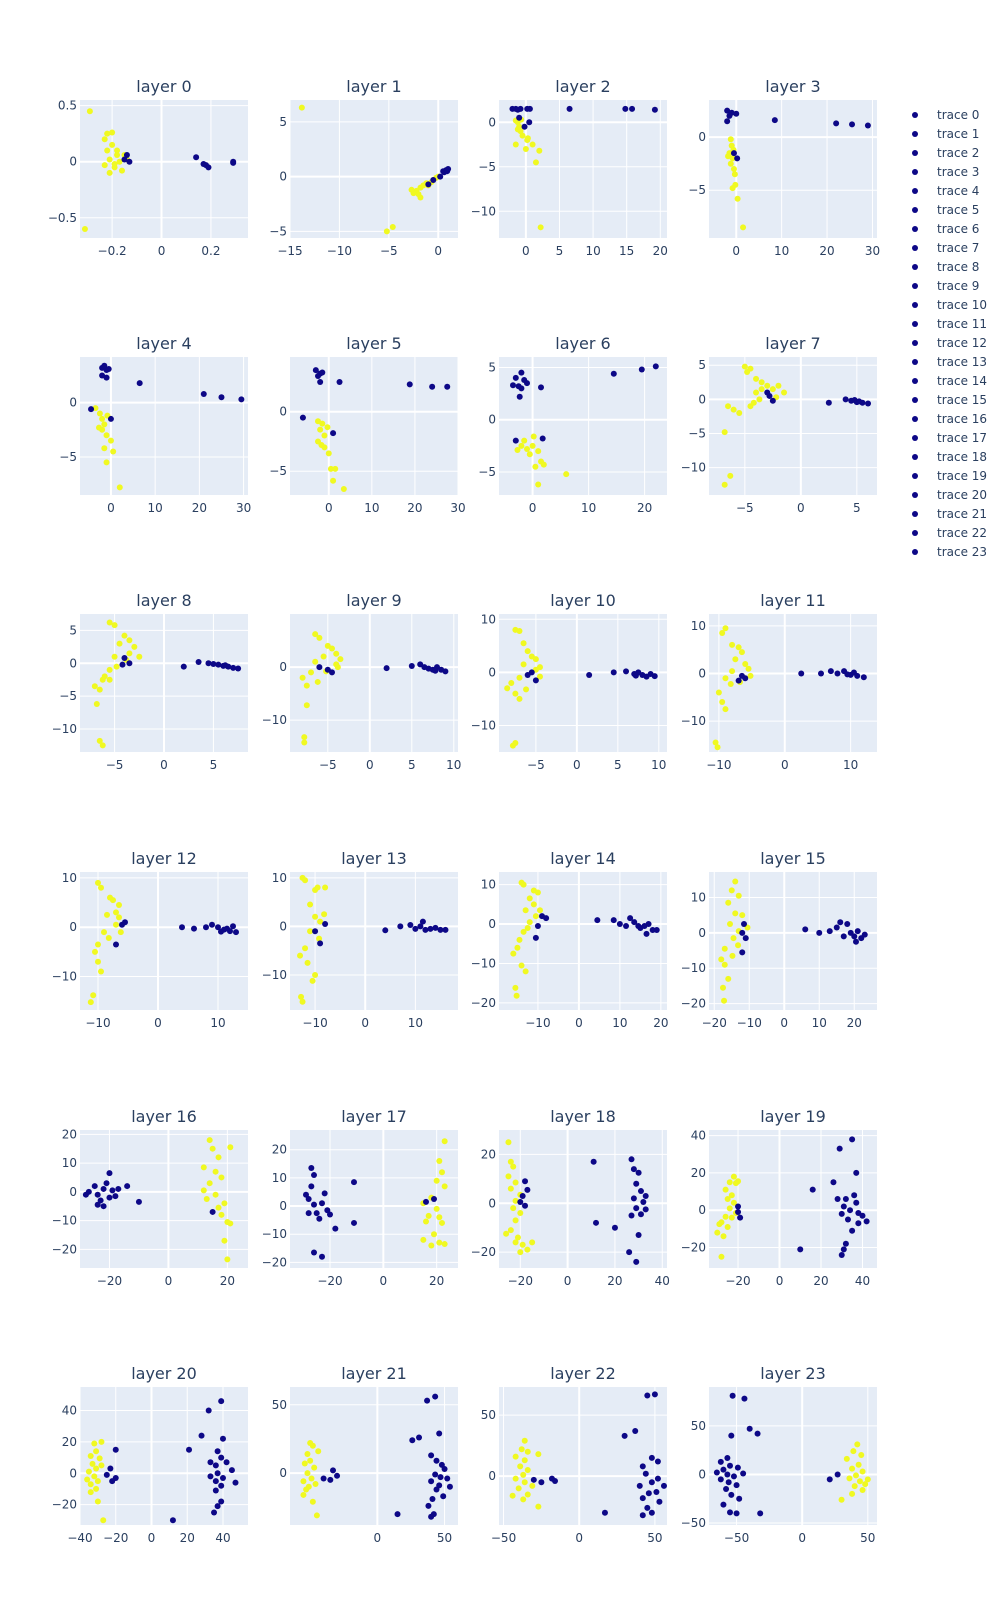  Describe the element at coordinates (583, 1373) in the screenshot. I see `subplot-title: layer 22` at that location.